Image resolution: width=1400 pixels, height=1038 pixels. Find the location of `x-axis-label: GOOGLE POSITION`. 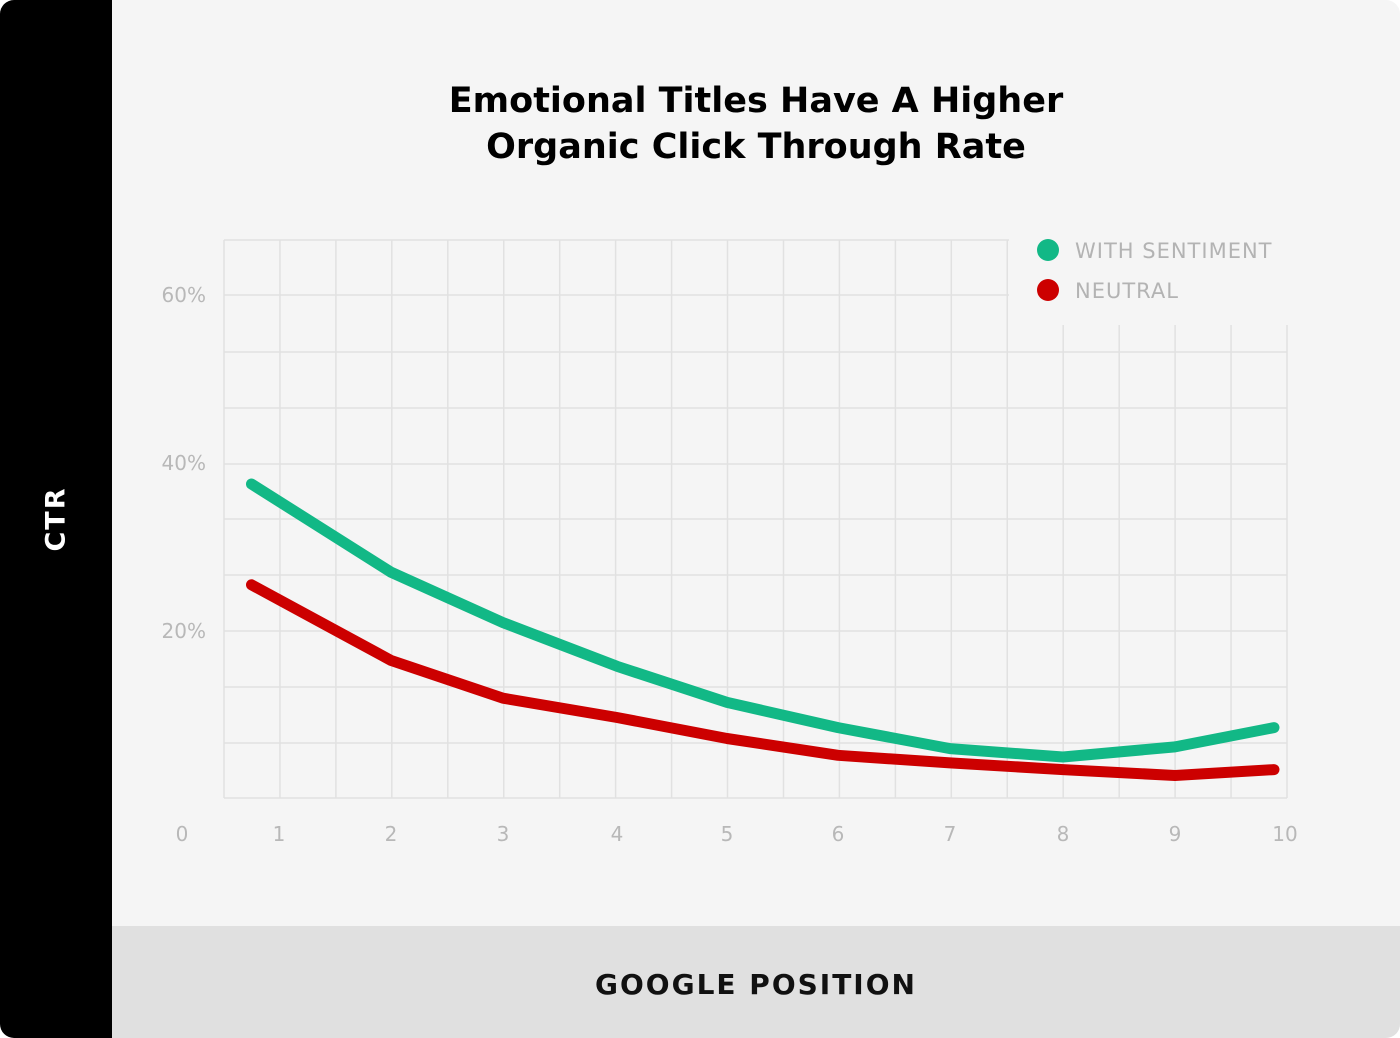

x-axis-label: GOOGLE POSITION is located at coordinates (756, 984).